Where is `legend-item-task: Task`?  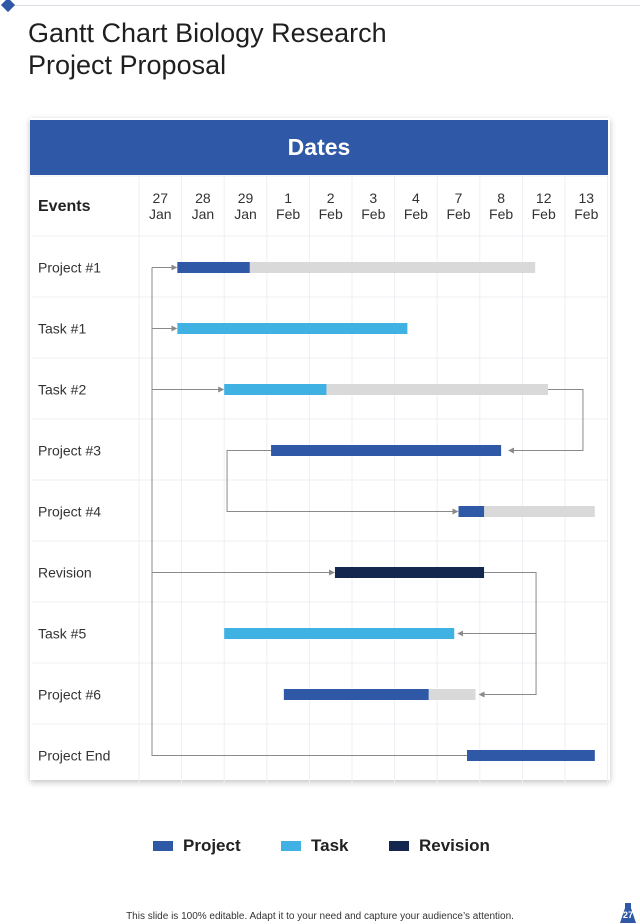
legend-item-task: Task is located at coordinates (315, 846).